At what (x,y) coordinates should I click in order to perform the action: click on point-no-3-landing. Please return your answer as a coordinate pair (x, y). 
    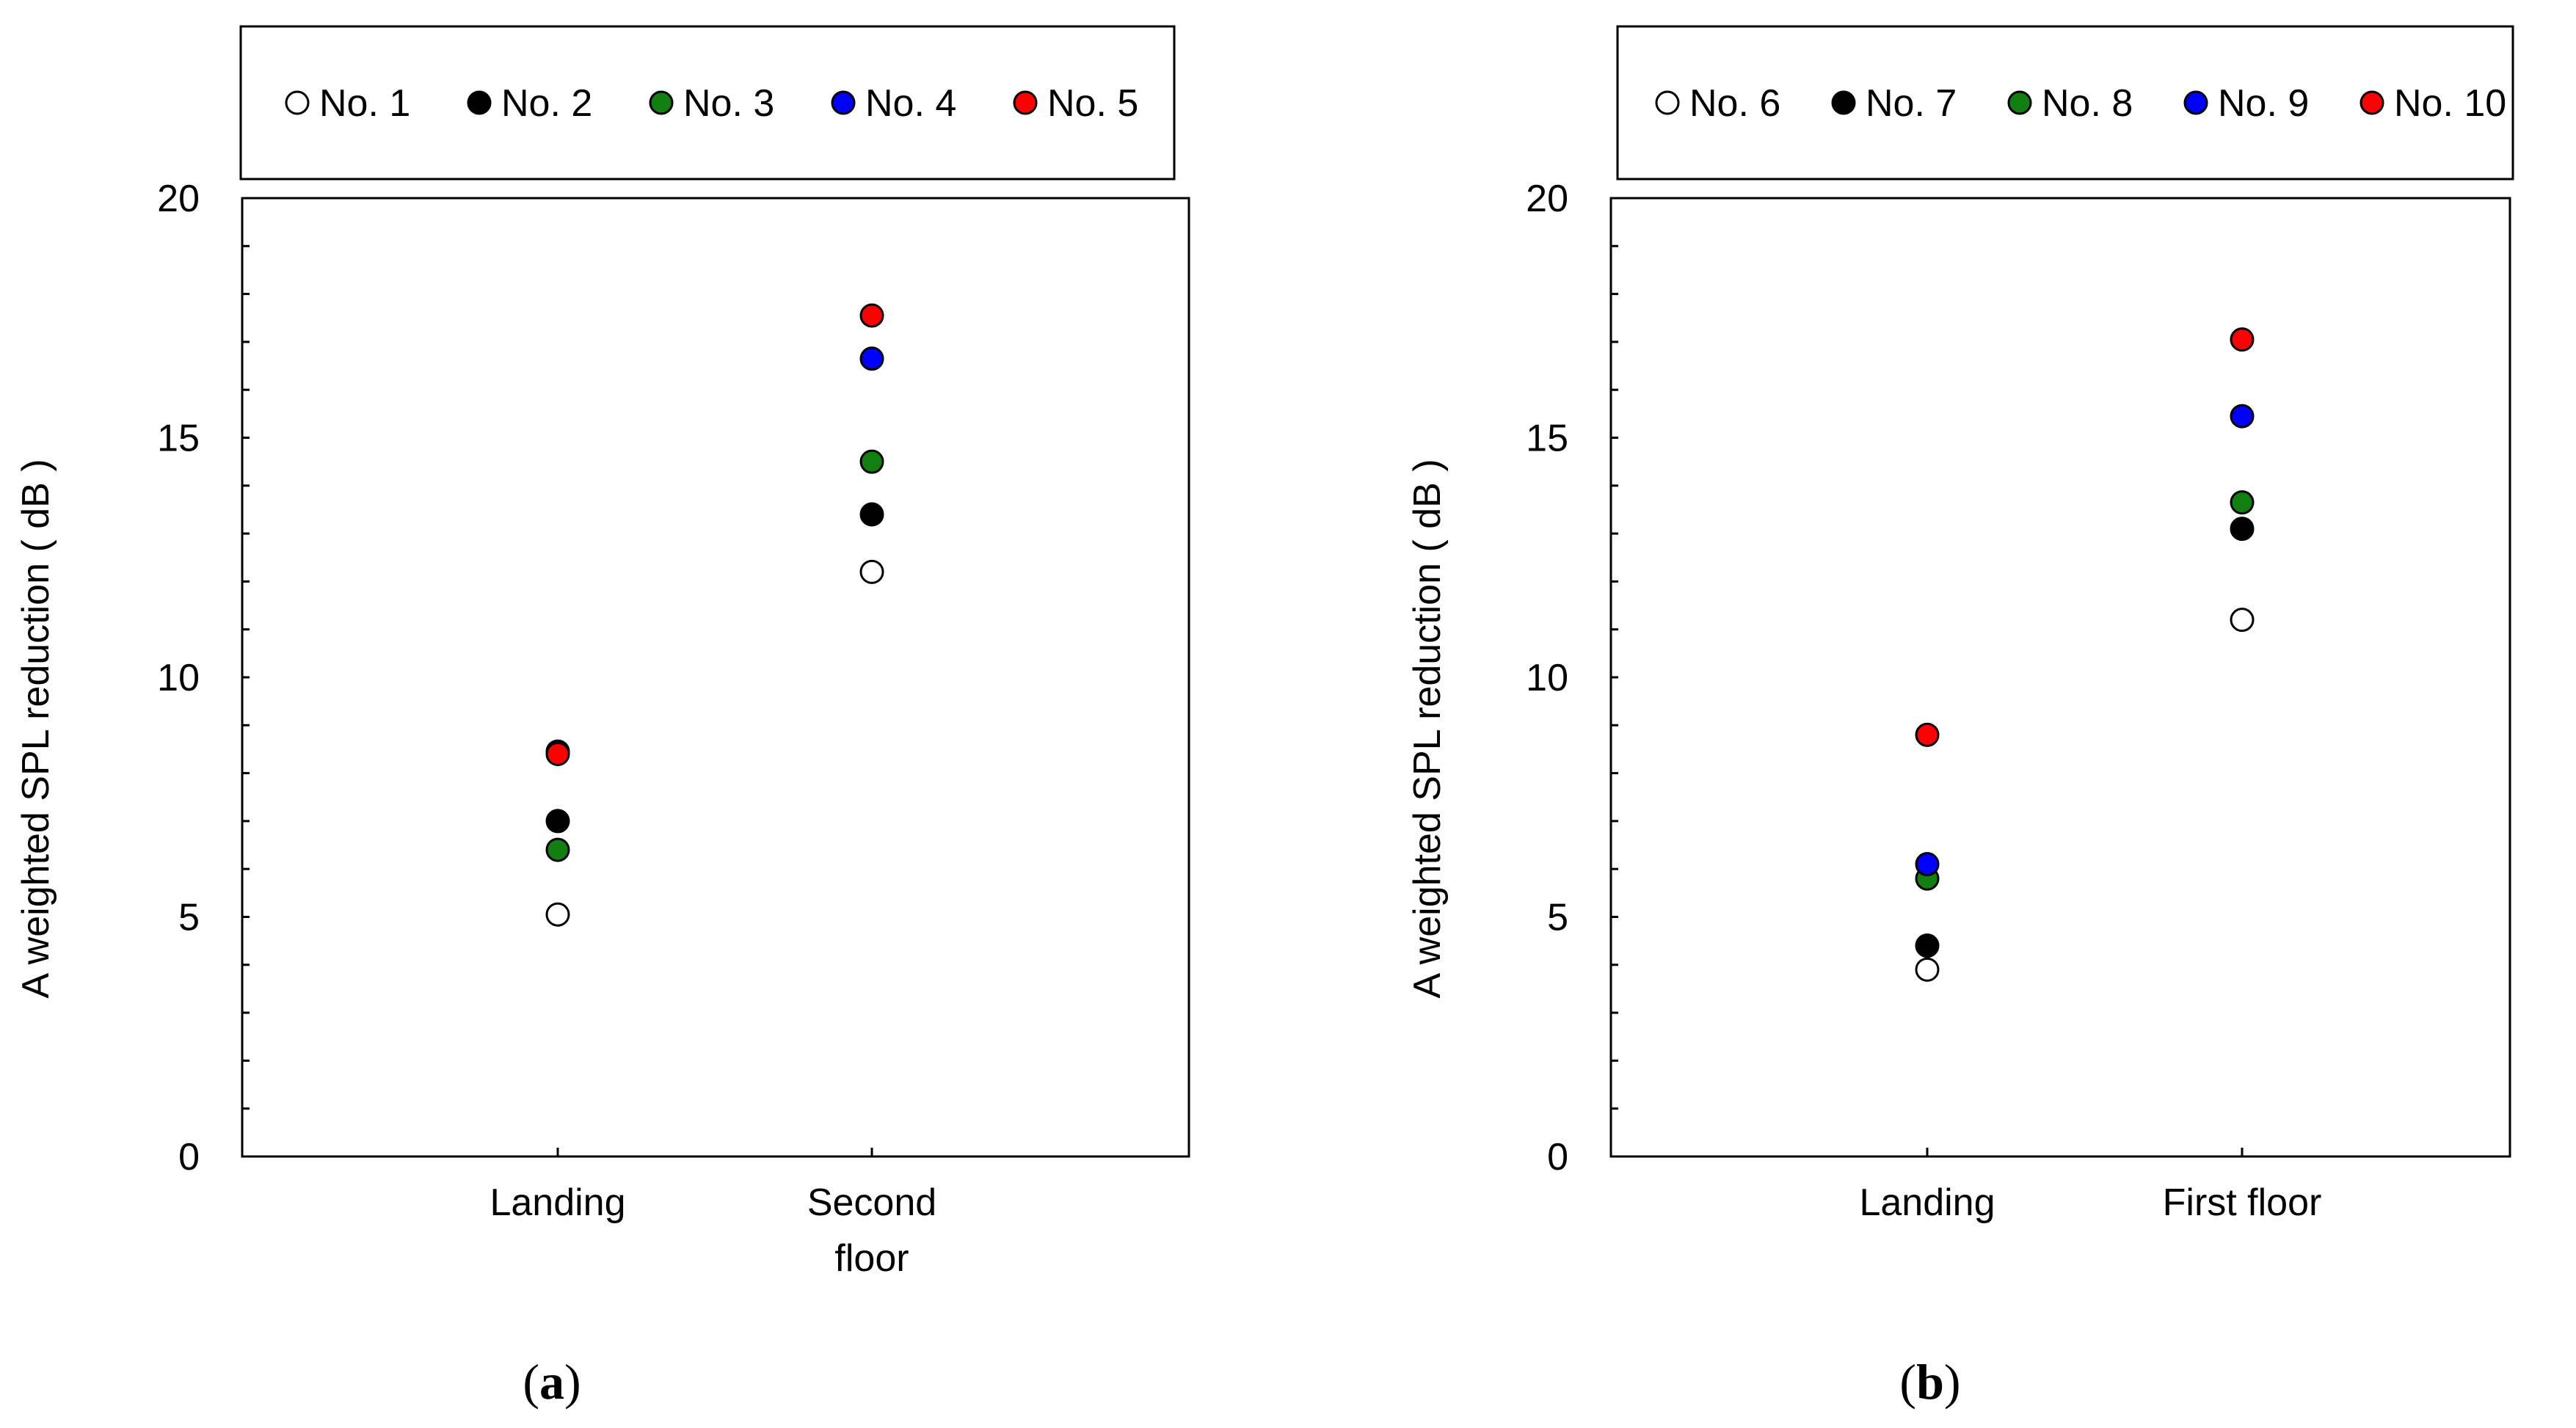
    Looking at the image, I should click on (557, 849).